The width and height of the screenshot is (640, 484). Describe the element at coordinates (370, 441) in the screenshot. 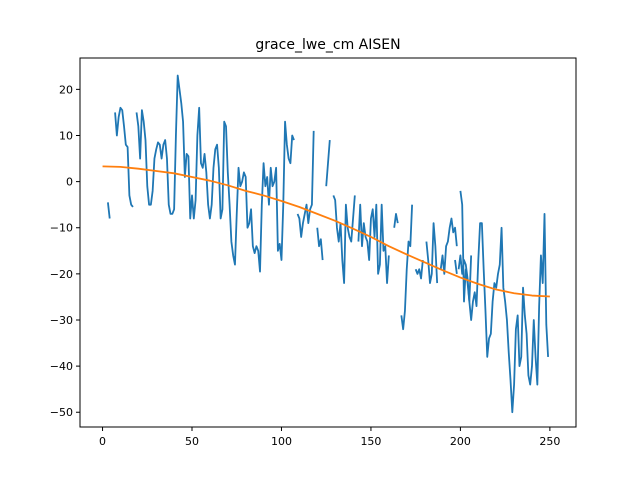

I see `x-tick-label: 150` at that location.